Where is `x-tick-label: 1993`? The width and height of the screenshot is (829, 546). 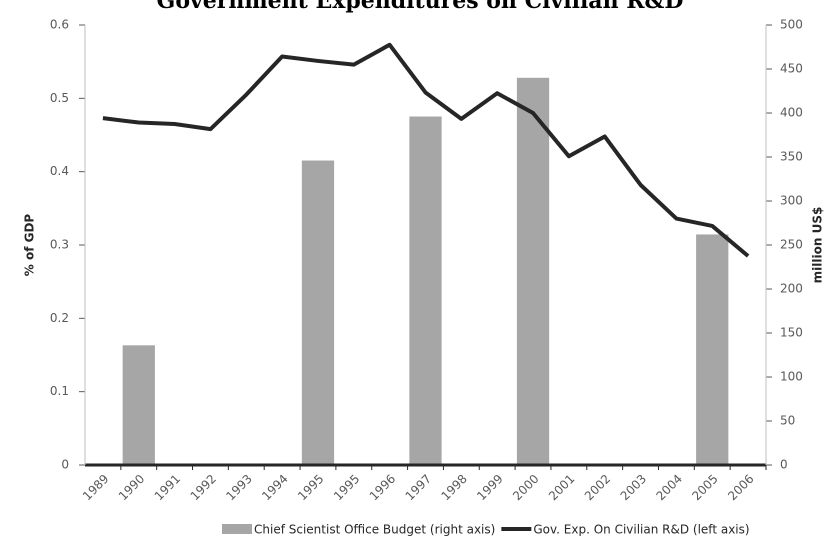 x-tick-label: 1993 is located at coordinates (238, 487).